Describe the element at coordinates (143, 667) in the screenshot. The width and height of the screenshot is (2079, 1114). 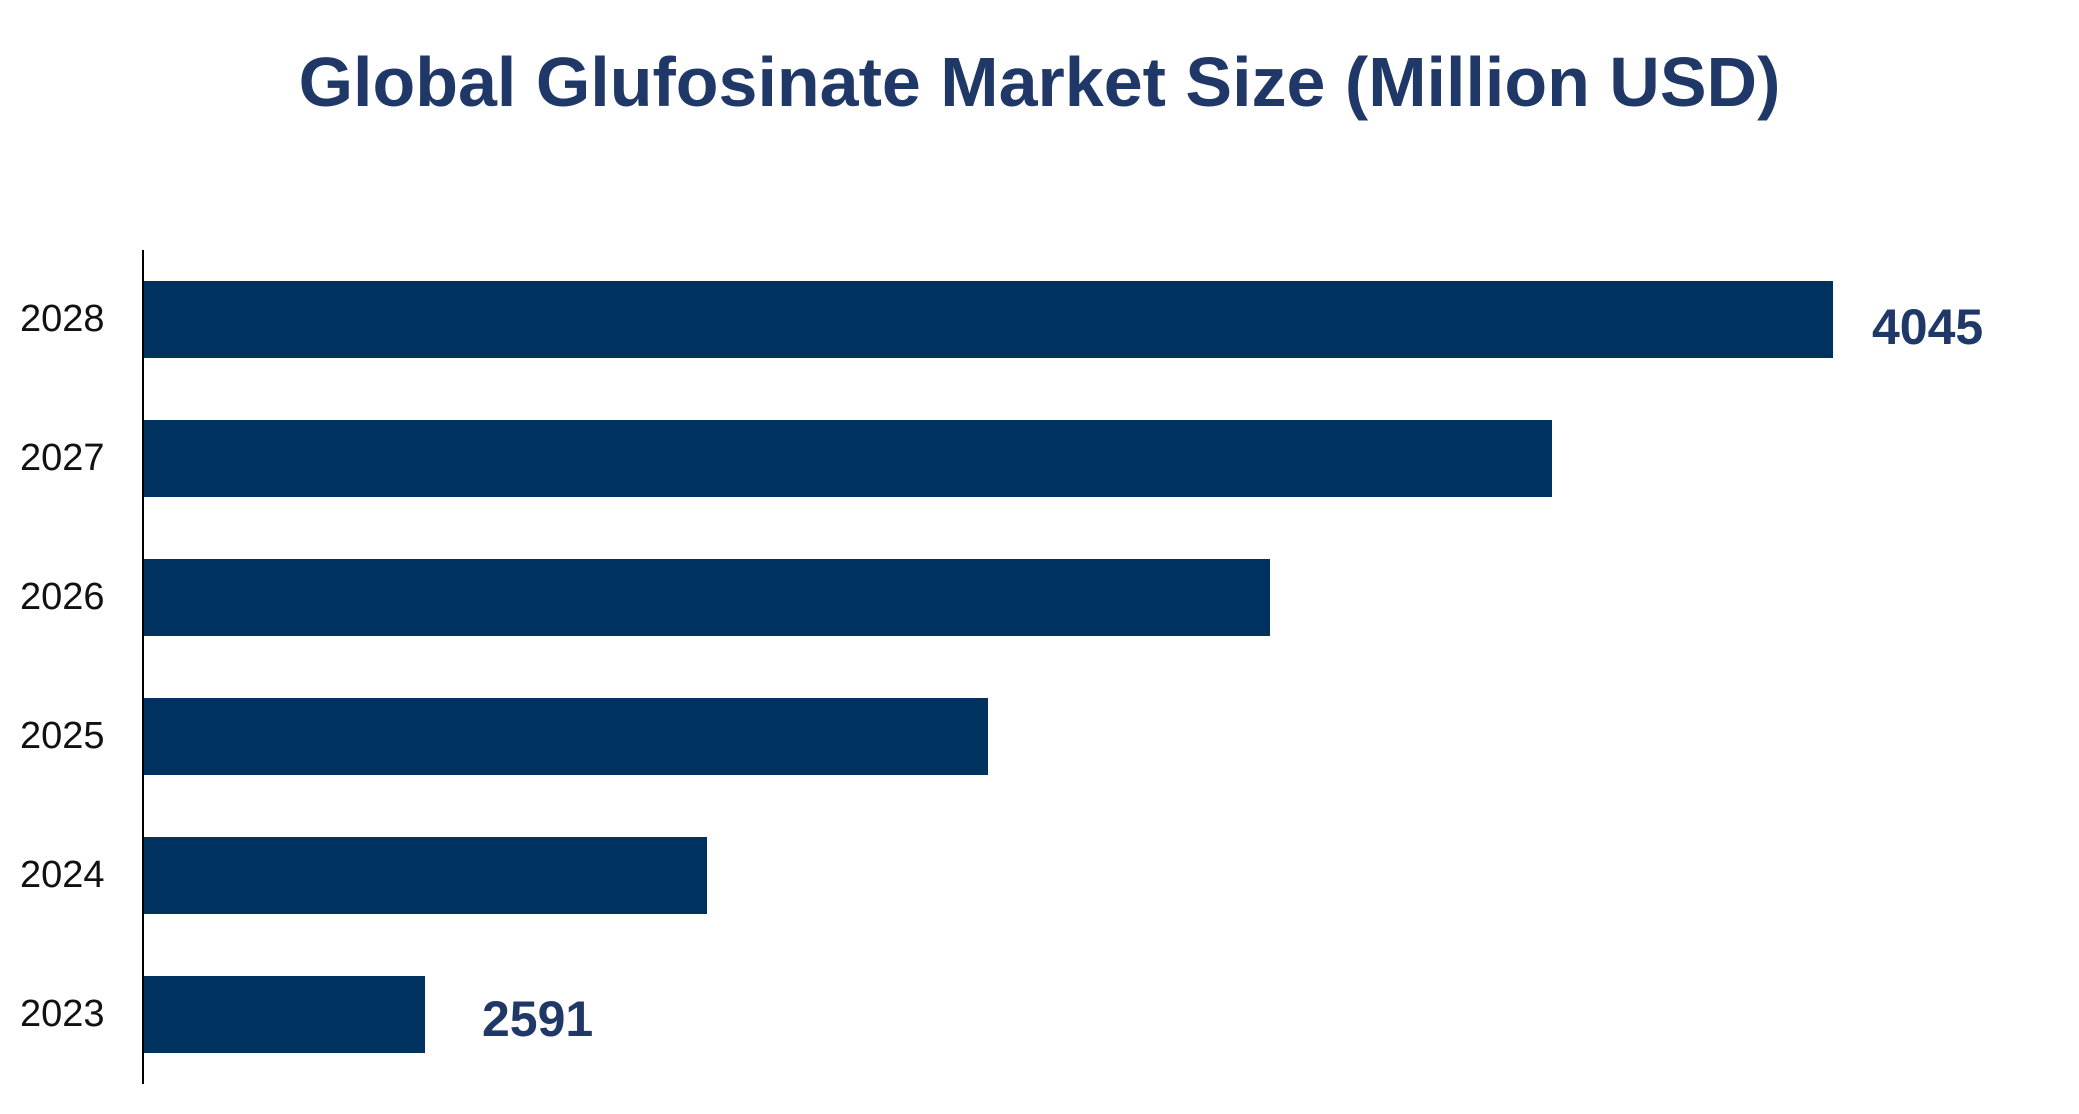
I see `y-axis-line` at that location.